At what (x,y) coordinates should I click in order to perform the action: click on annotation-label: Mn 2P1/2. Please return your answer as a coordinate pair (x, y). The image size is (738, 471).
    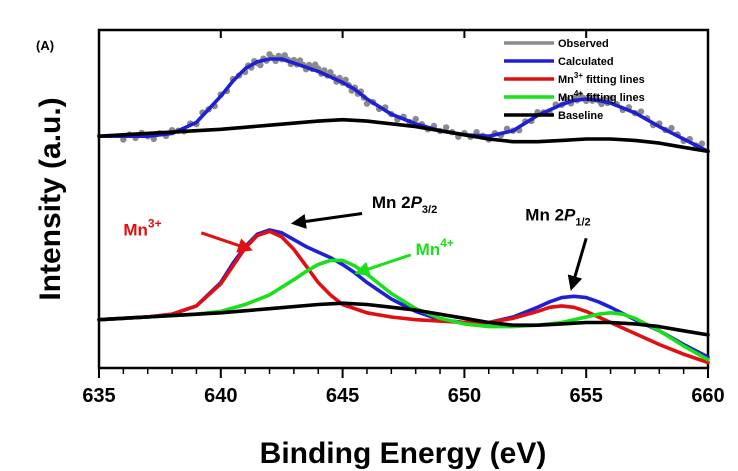
    Looking at the image, I should click on (557, 216).